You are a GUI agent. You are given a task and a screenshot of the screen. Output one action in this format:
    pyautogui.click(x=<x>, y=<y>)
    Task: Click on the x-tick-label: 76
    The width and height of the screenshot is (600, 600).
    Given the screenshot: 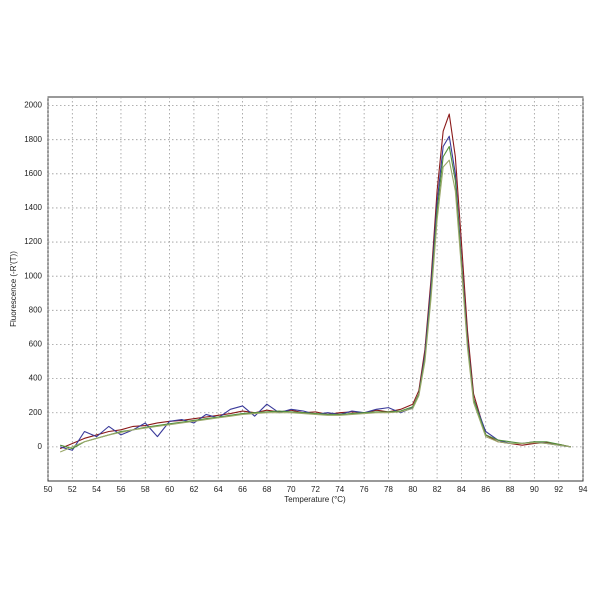 What is the action you would take?
    pyautogui.click(x=364, y=489)
    